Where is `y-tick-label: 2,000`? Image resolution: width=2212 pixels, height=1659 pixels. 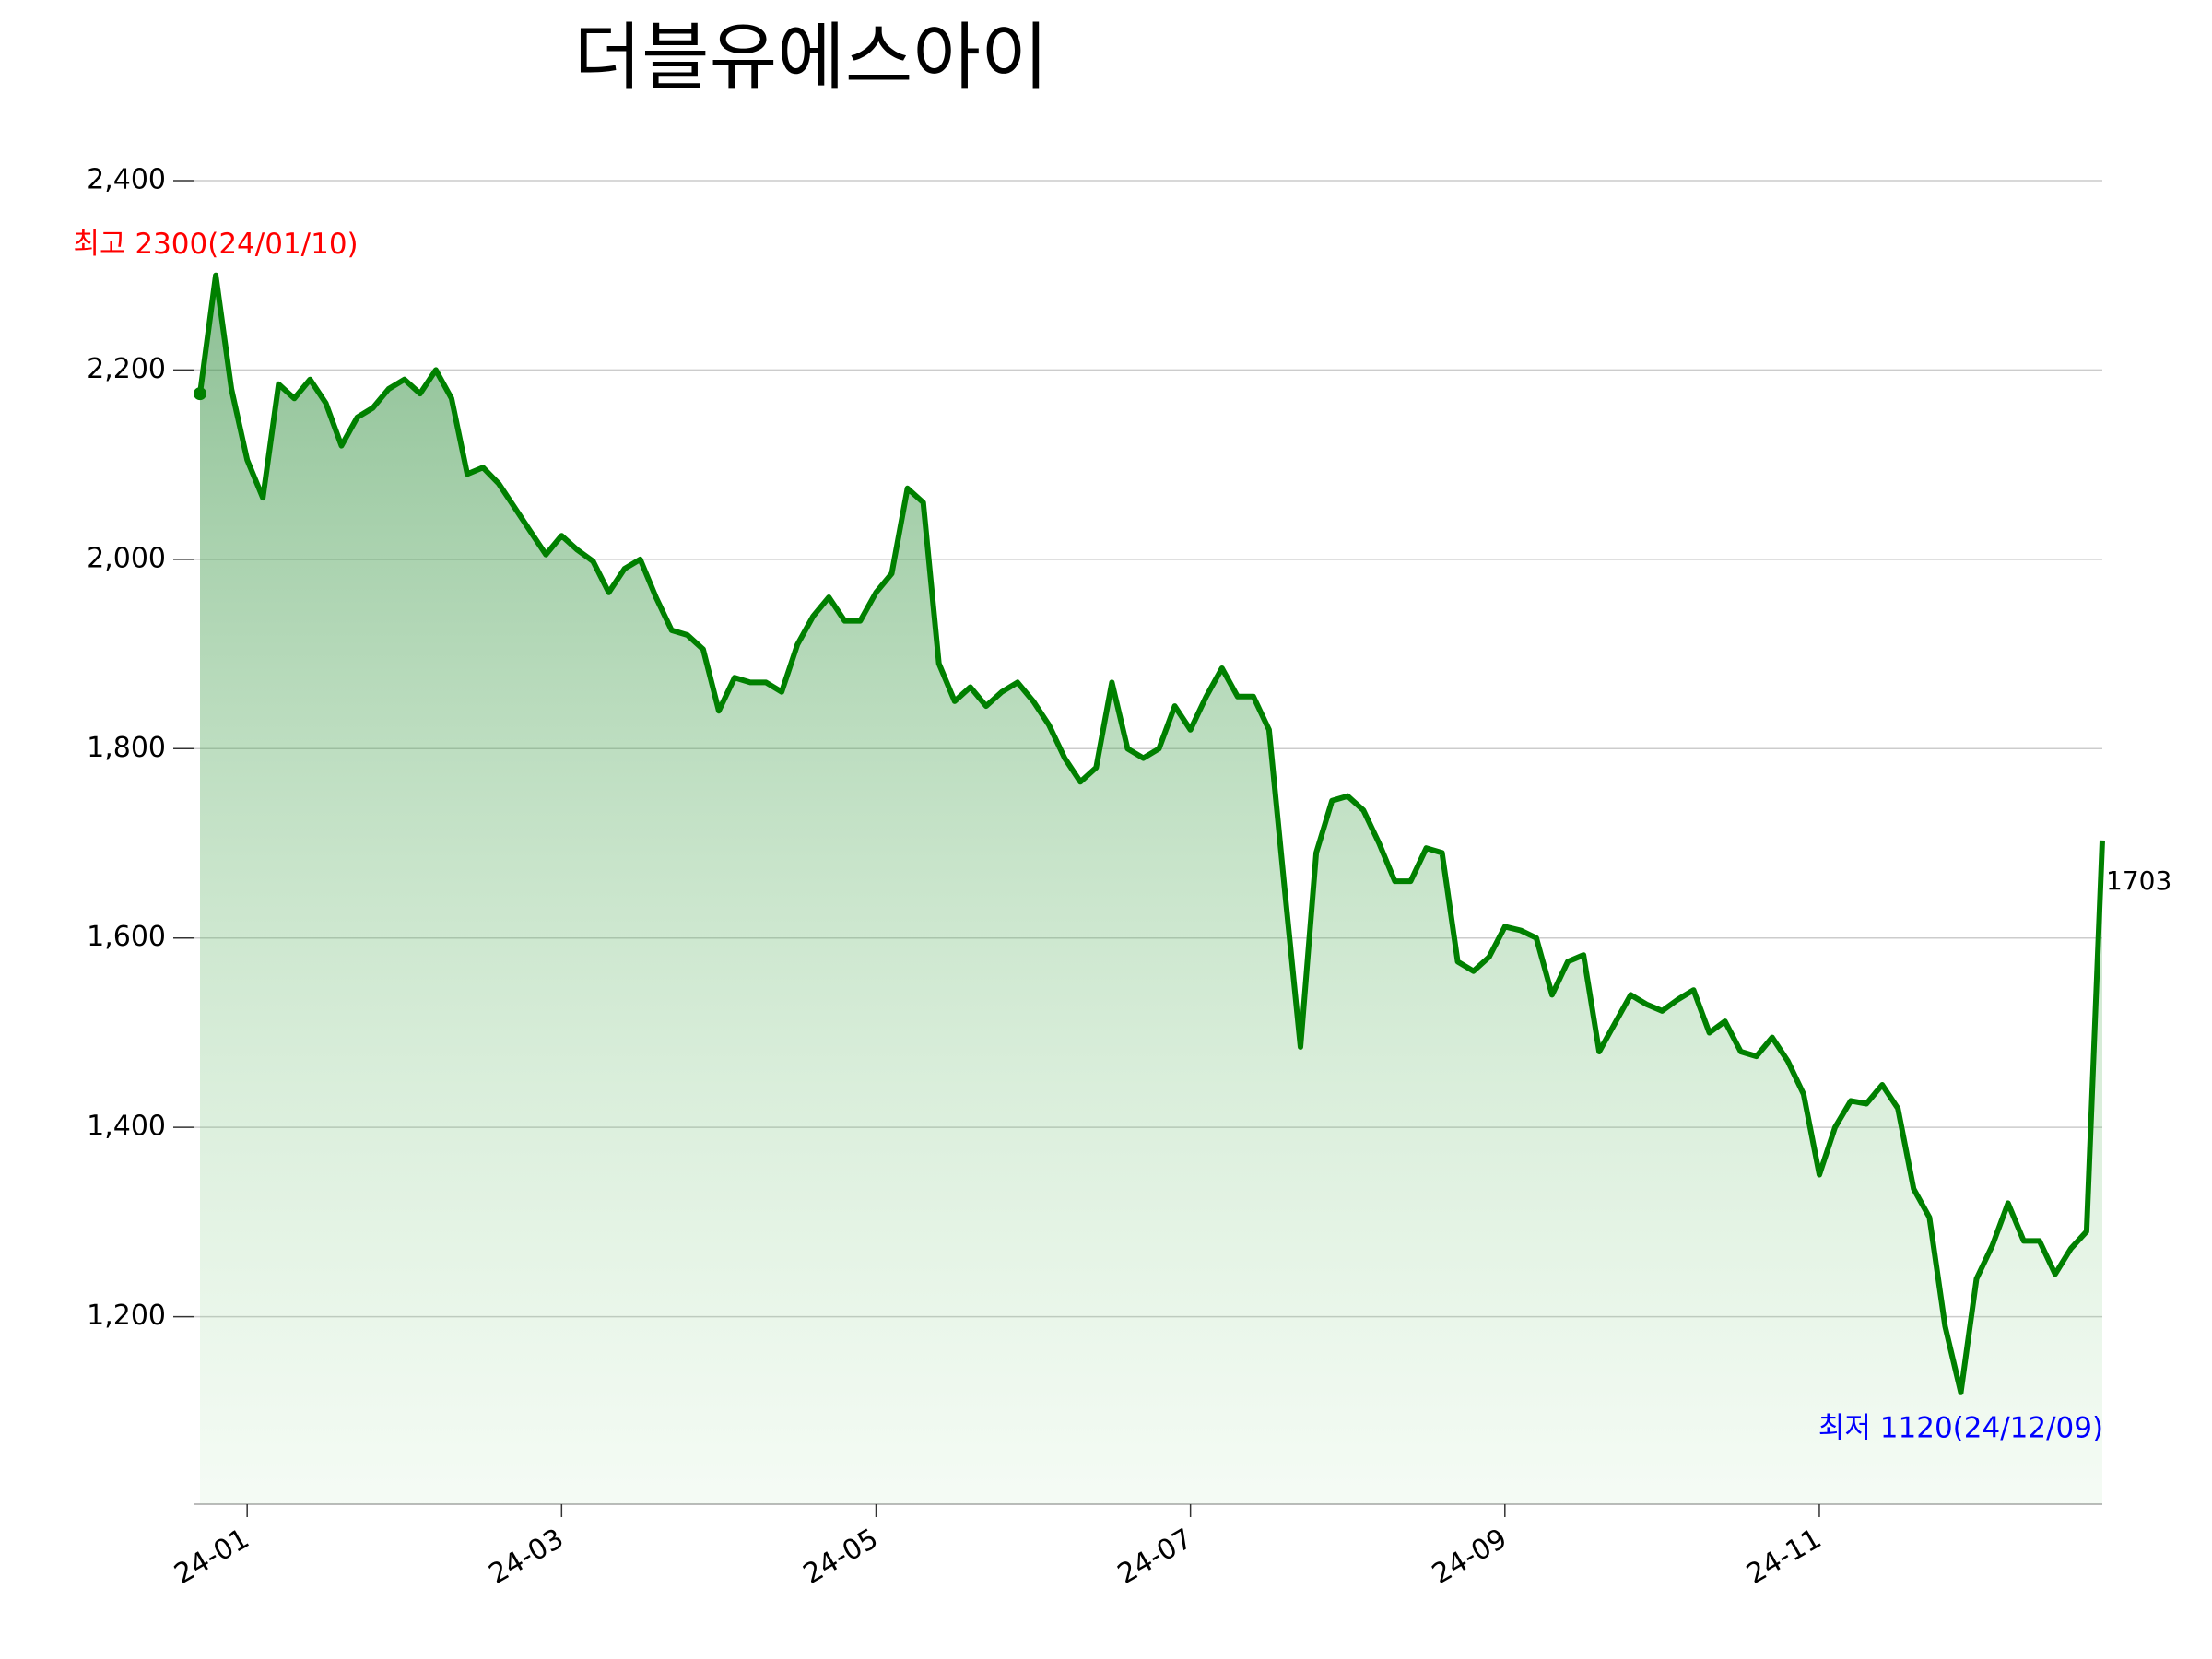 y-tick-label: 2,000 is located at coordinates (126, 558).